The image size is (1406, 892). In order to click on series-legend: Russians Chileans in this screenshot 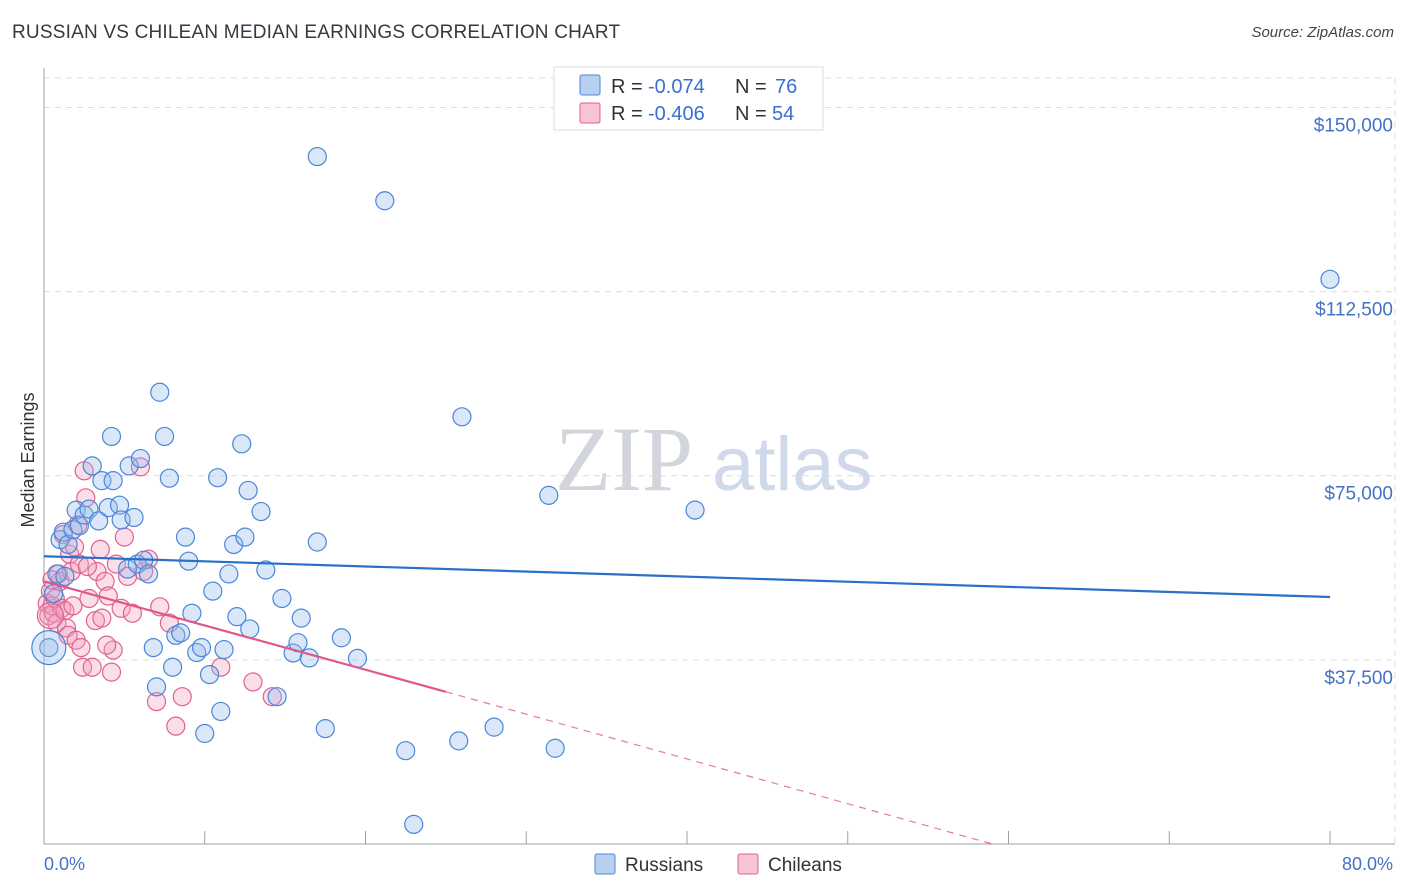, I will do `click(718, 864)`.